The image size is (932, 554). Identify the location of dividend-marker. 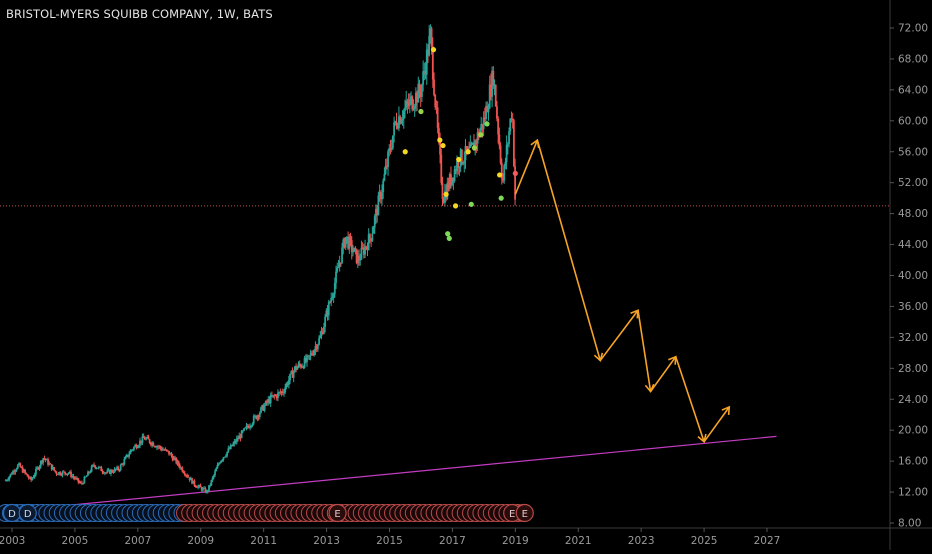
(27, 513).